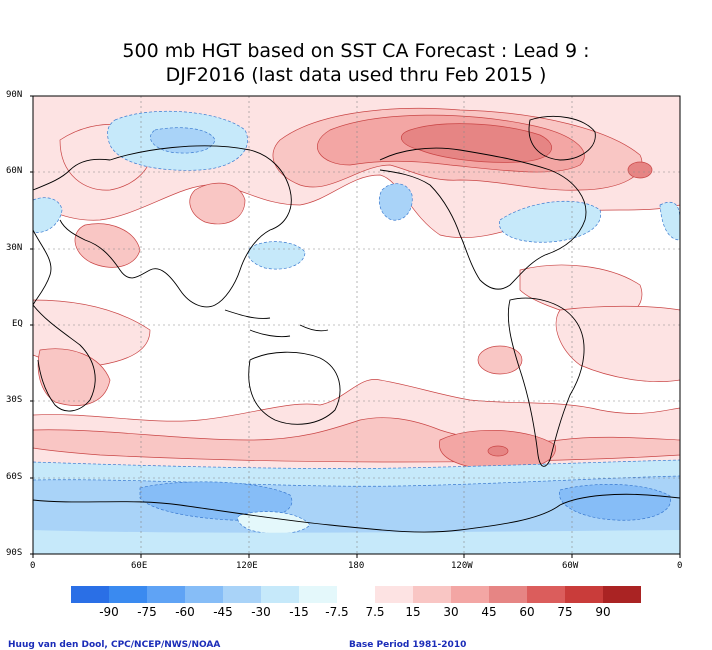 Image resolution: width=712 pixels, height=650 pixels. Describe the element at coordinates (565, 612) in the screenshot. I see `colorbar-label: 75` at that location.